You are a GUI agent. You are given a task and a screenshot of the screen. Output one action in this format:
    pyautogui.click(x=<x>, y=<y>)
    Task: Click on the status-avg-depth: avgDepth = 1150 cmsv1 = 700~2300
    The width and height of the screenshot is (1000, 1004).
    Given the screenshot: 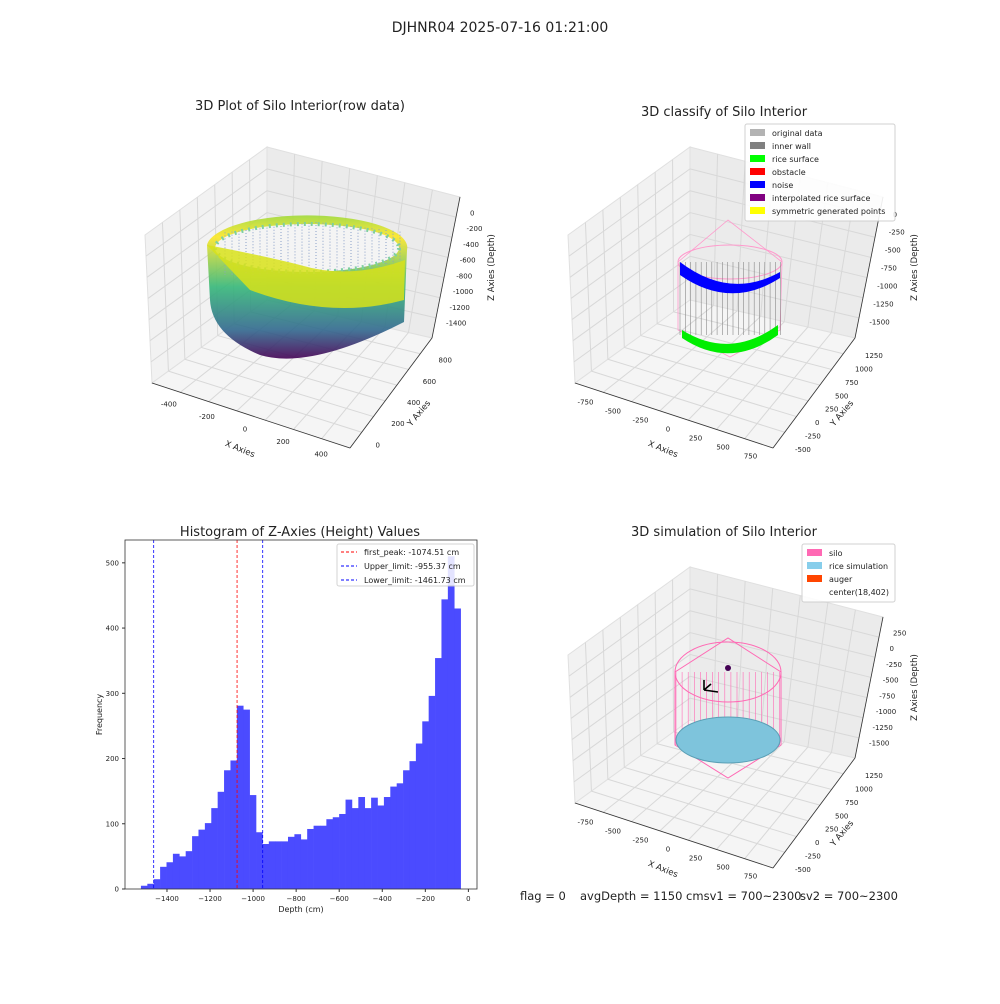 What is the action you would take?
    pyautogui.click(x=691, y=896)
    